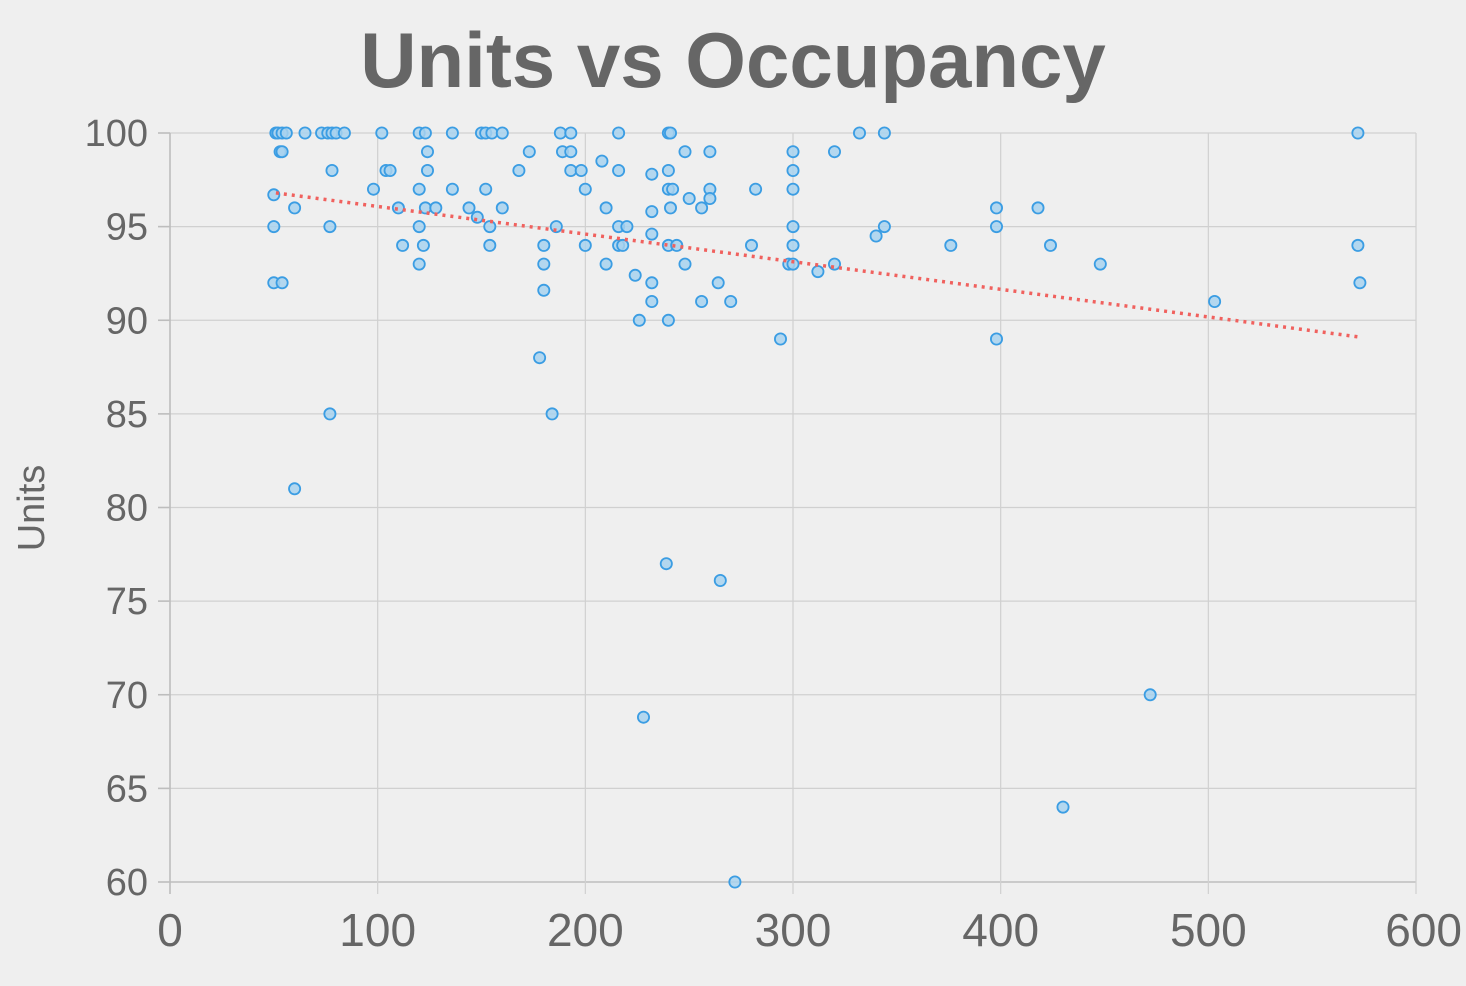 Image resolution: width=1466 pixels, height=986 pixels. I want to click on trendline, so click(818, 265).